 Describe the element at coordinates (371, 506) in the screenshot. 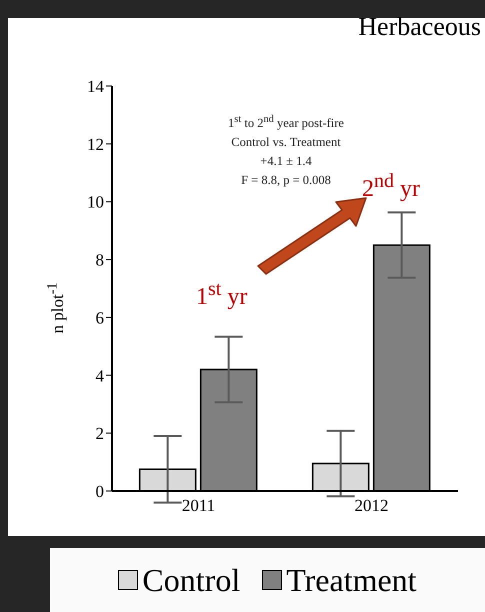

I see `x-tick-label: 2012` at that location.